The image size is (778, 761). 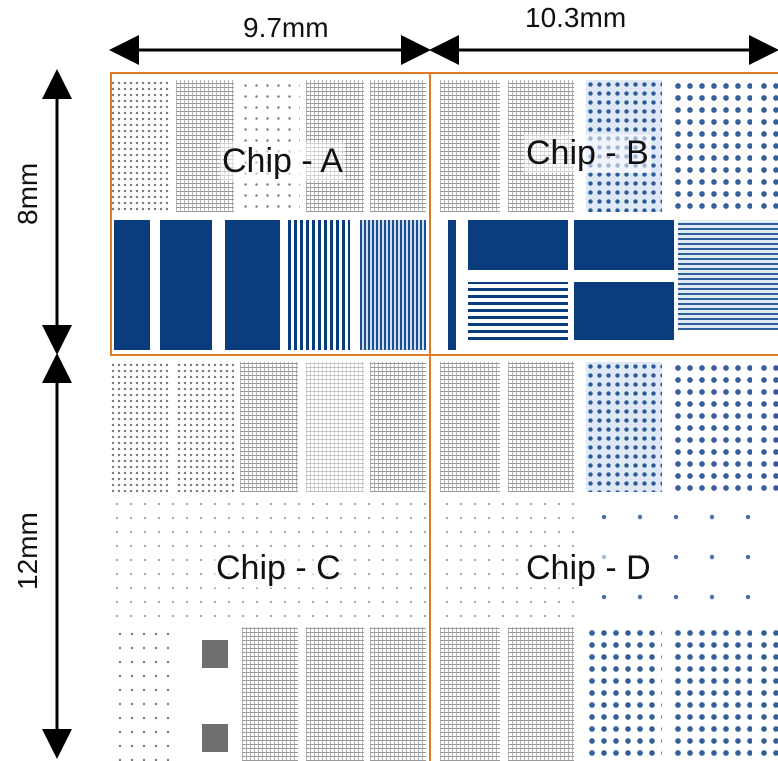 What do you see at coordinates (27, 551) in the screenshot?
I see `bottom-row-height-label: 12mm` at bounding box center [27, 551].